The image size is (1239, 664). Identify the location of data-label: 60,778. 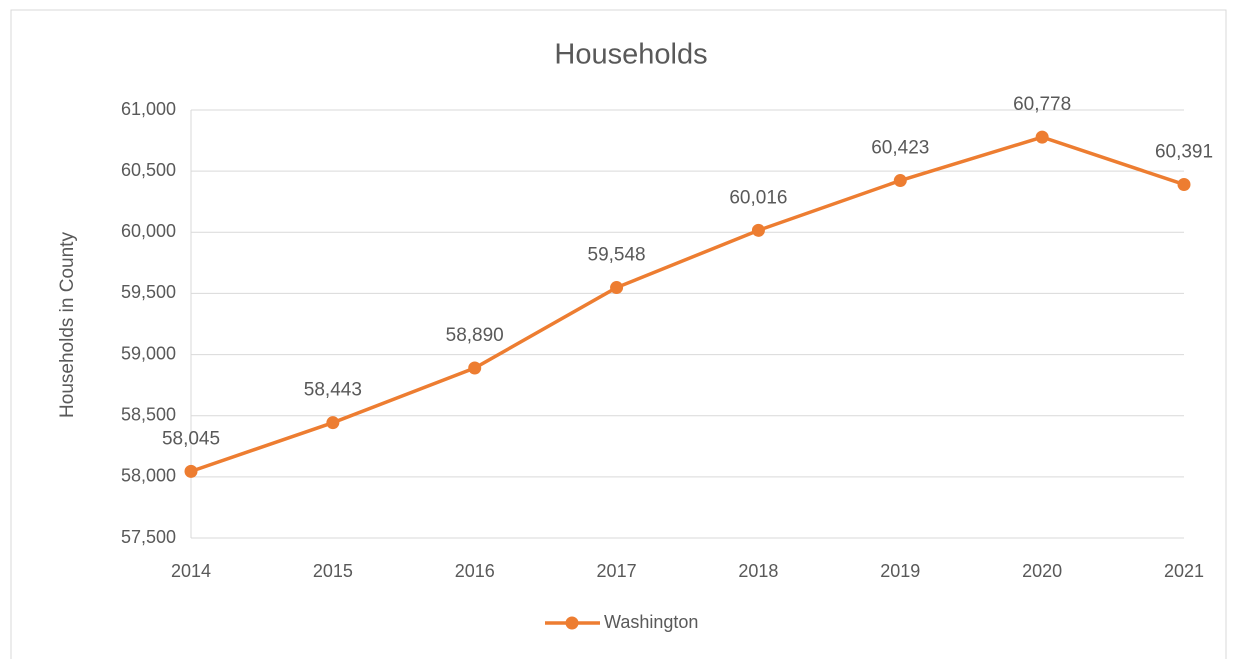
(1042, 104).